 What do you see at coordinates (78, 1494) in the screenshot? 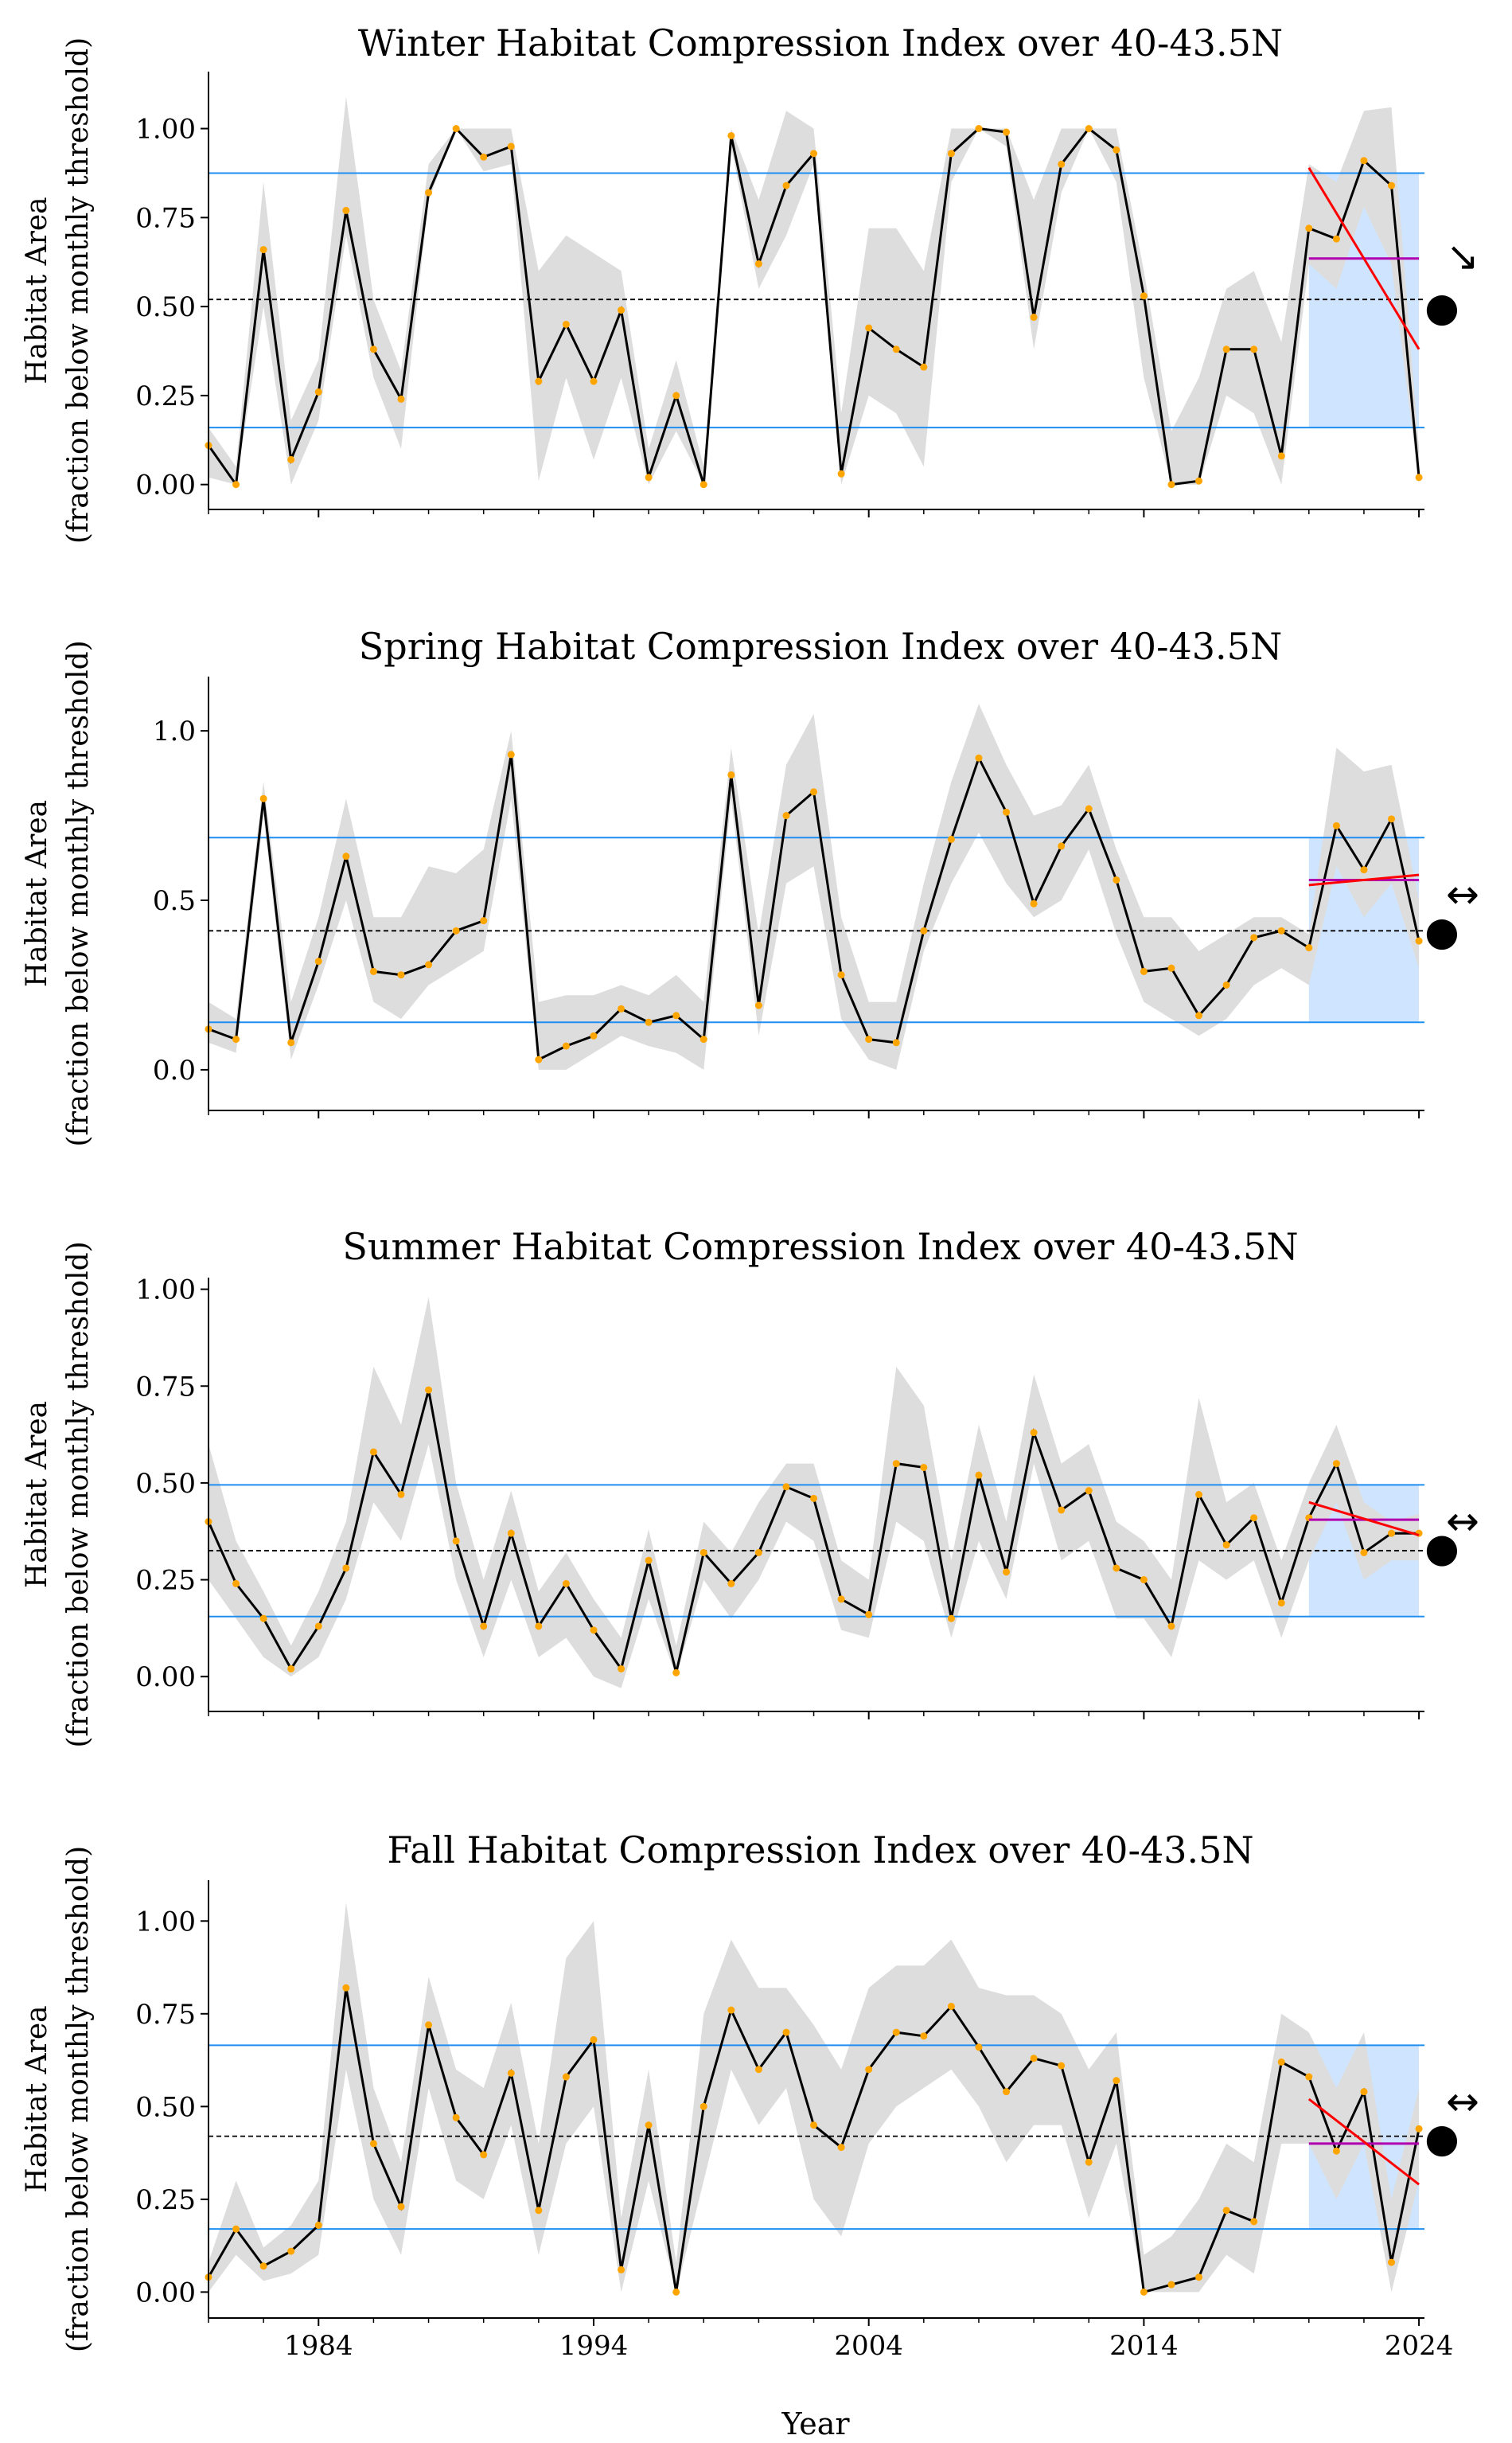
I see `y-axis-label-line-2: (fraction below monthly threshold)` at bounding box center [78, 1494].